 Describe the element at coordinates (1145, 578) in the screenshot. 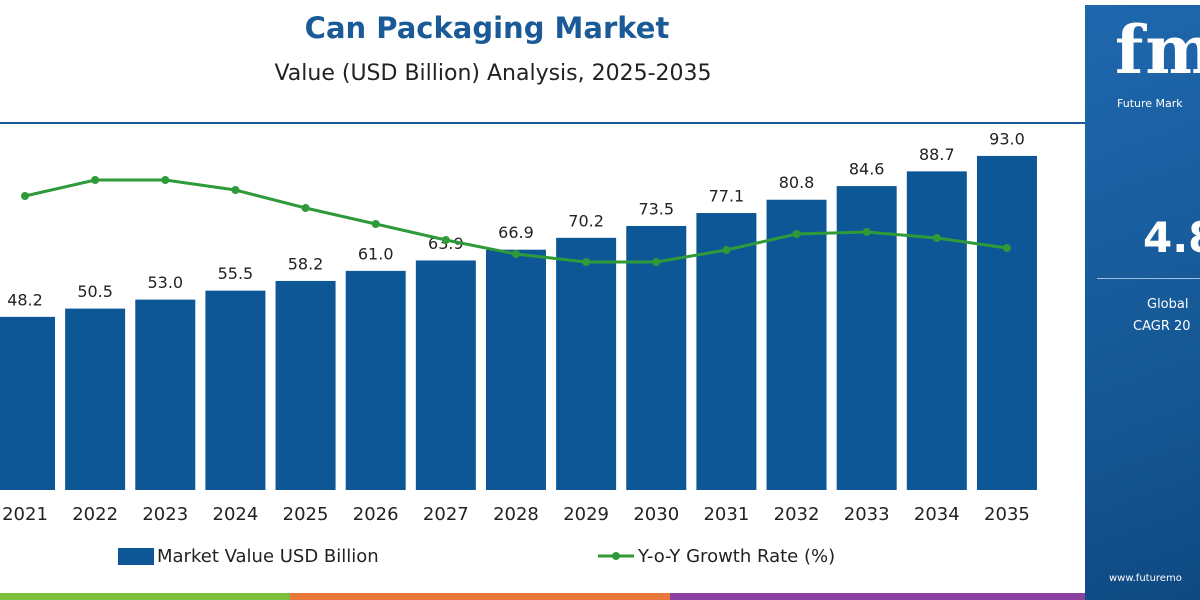

I see `url: www.futuremo` at that location.